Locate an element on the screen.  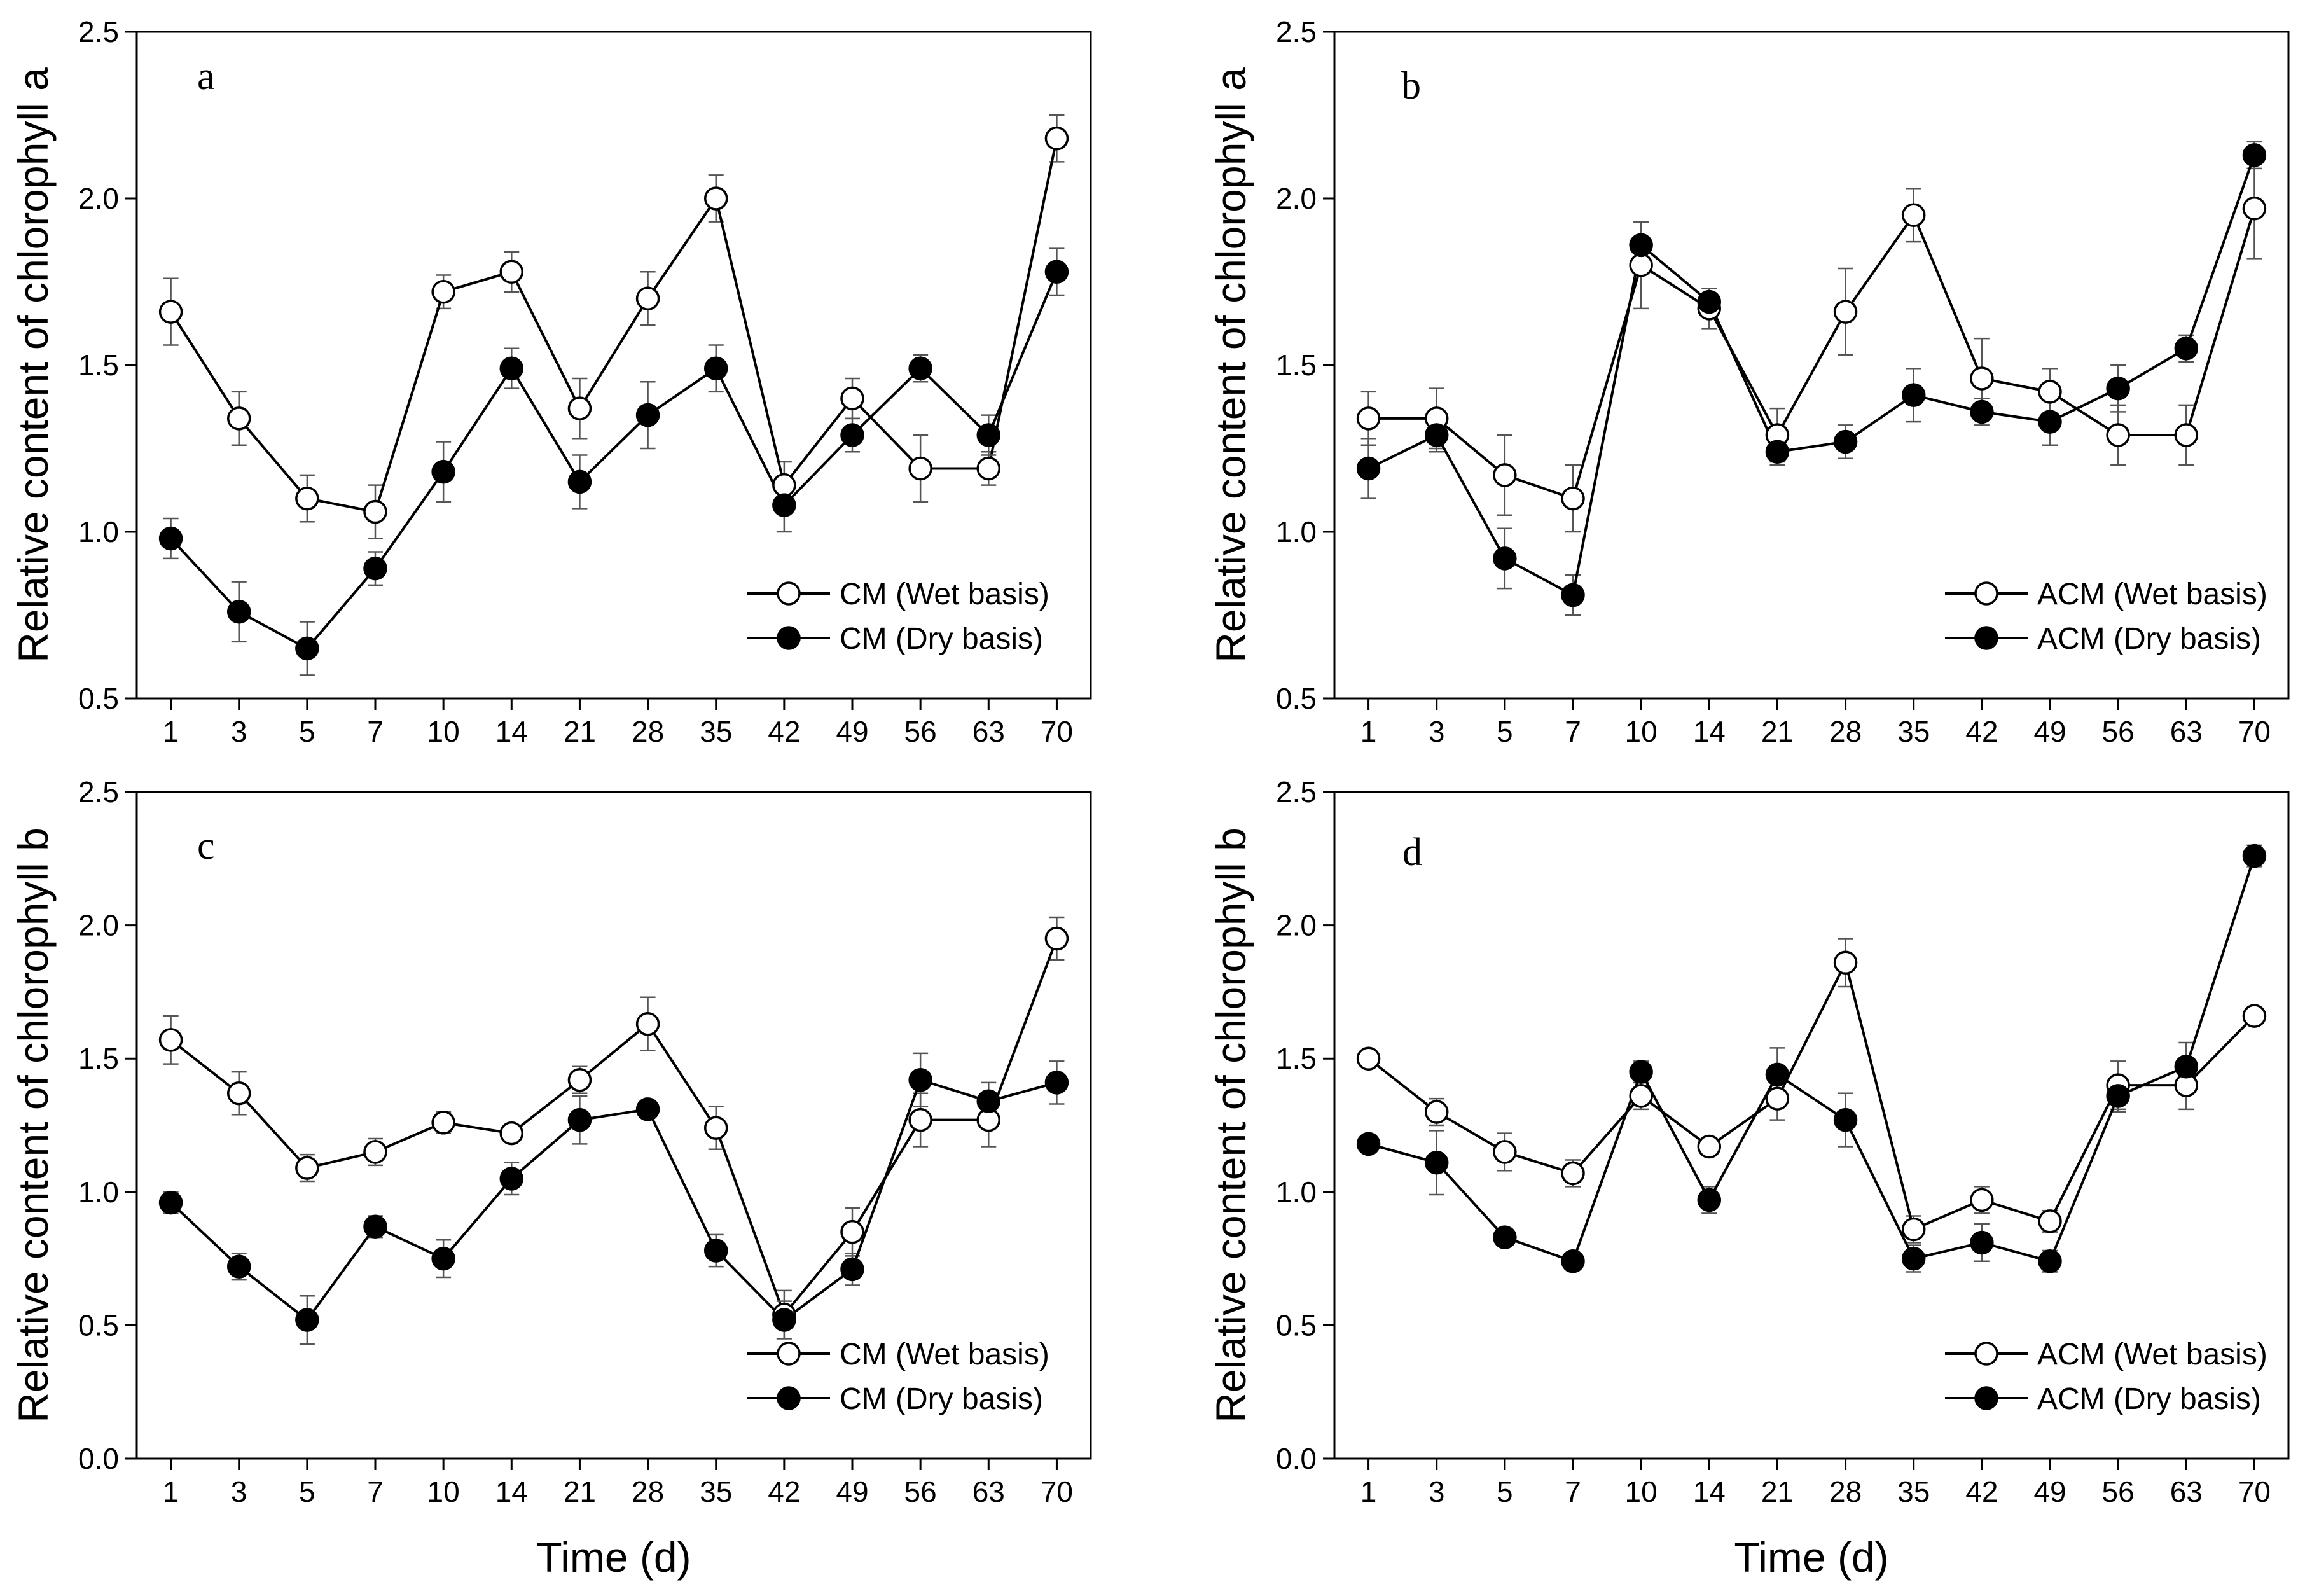
legend-entry: ACM (Dry basis) is located at coordinates (2103, 1399).